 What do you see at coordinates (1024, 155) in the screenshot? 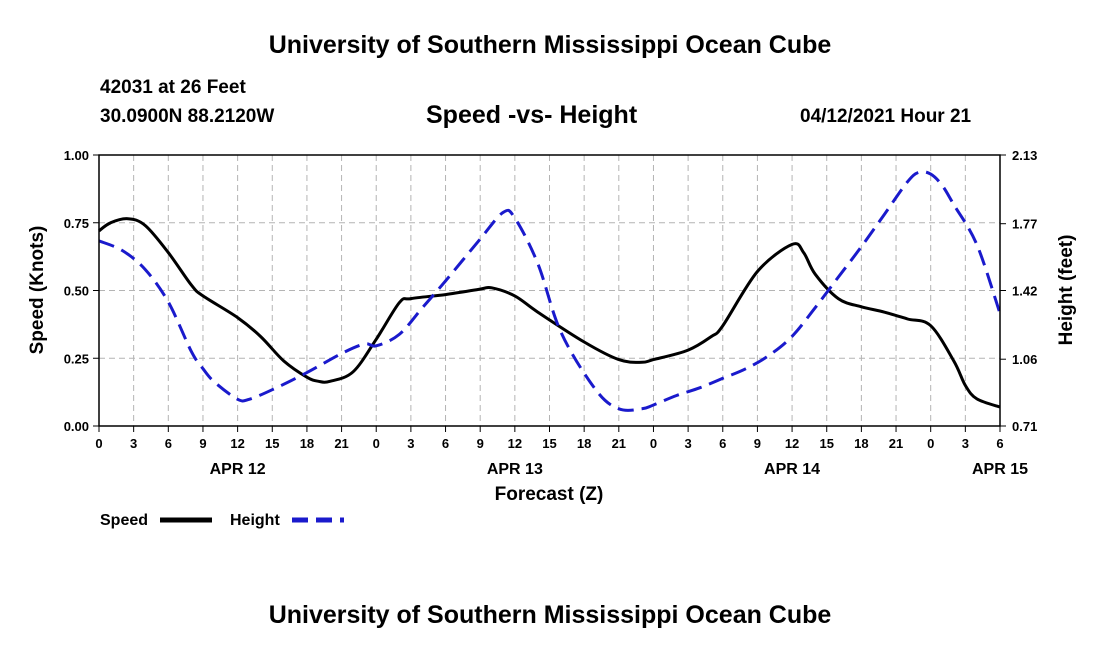
I see `y-right-tick-label: 2.13` at bounding box center [1024, 155].